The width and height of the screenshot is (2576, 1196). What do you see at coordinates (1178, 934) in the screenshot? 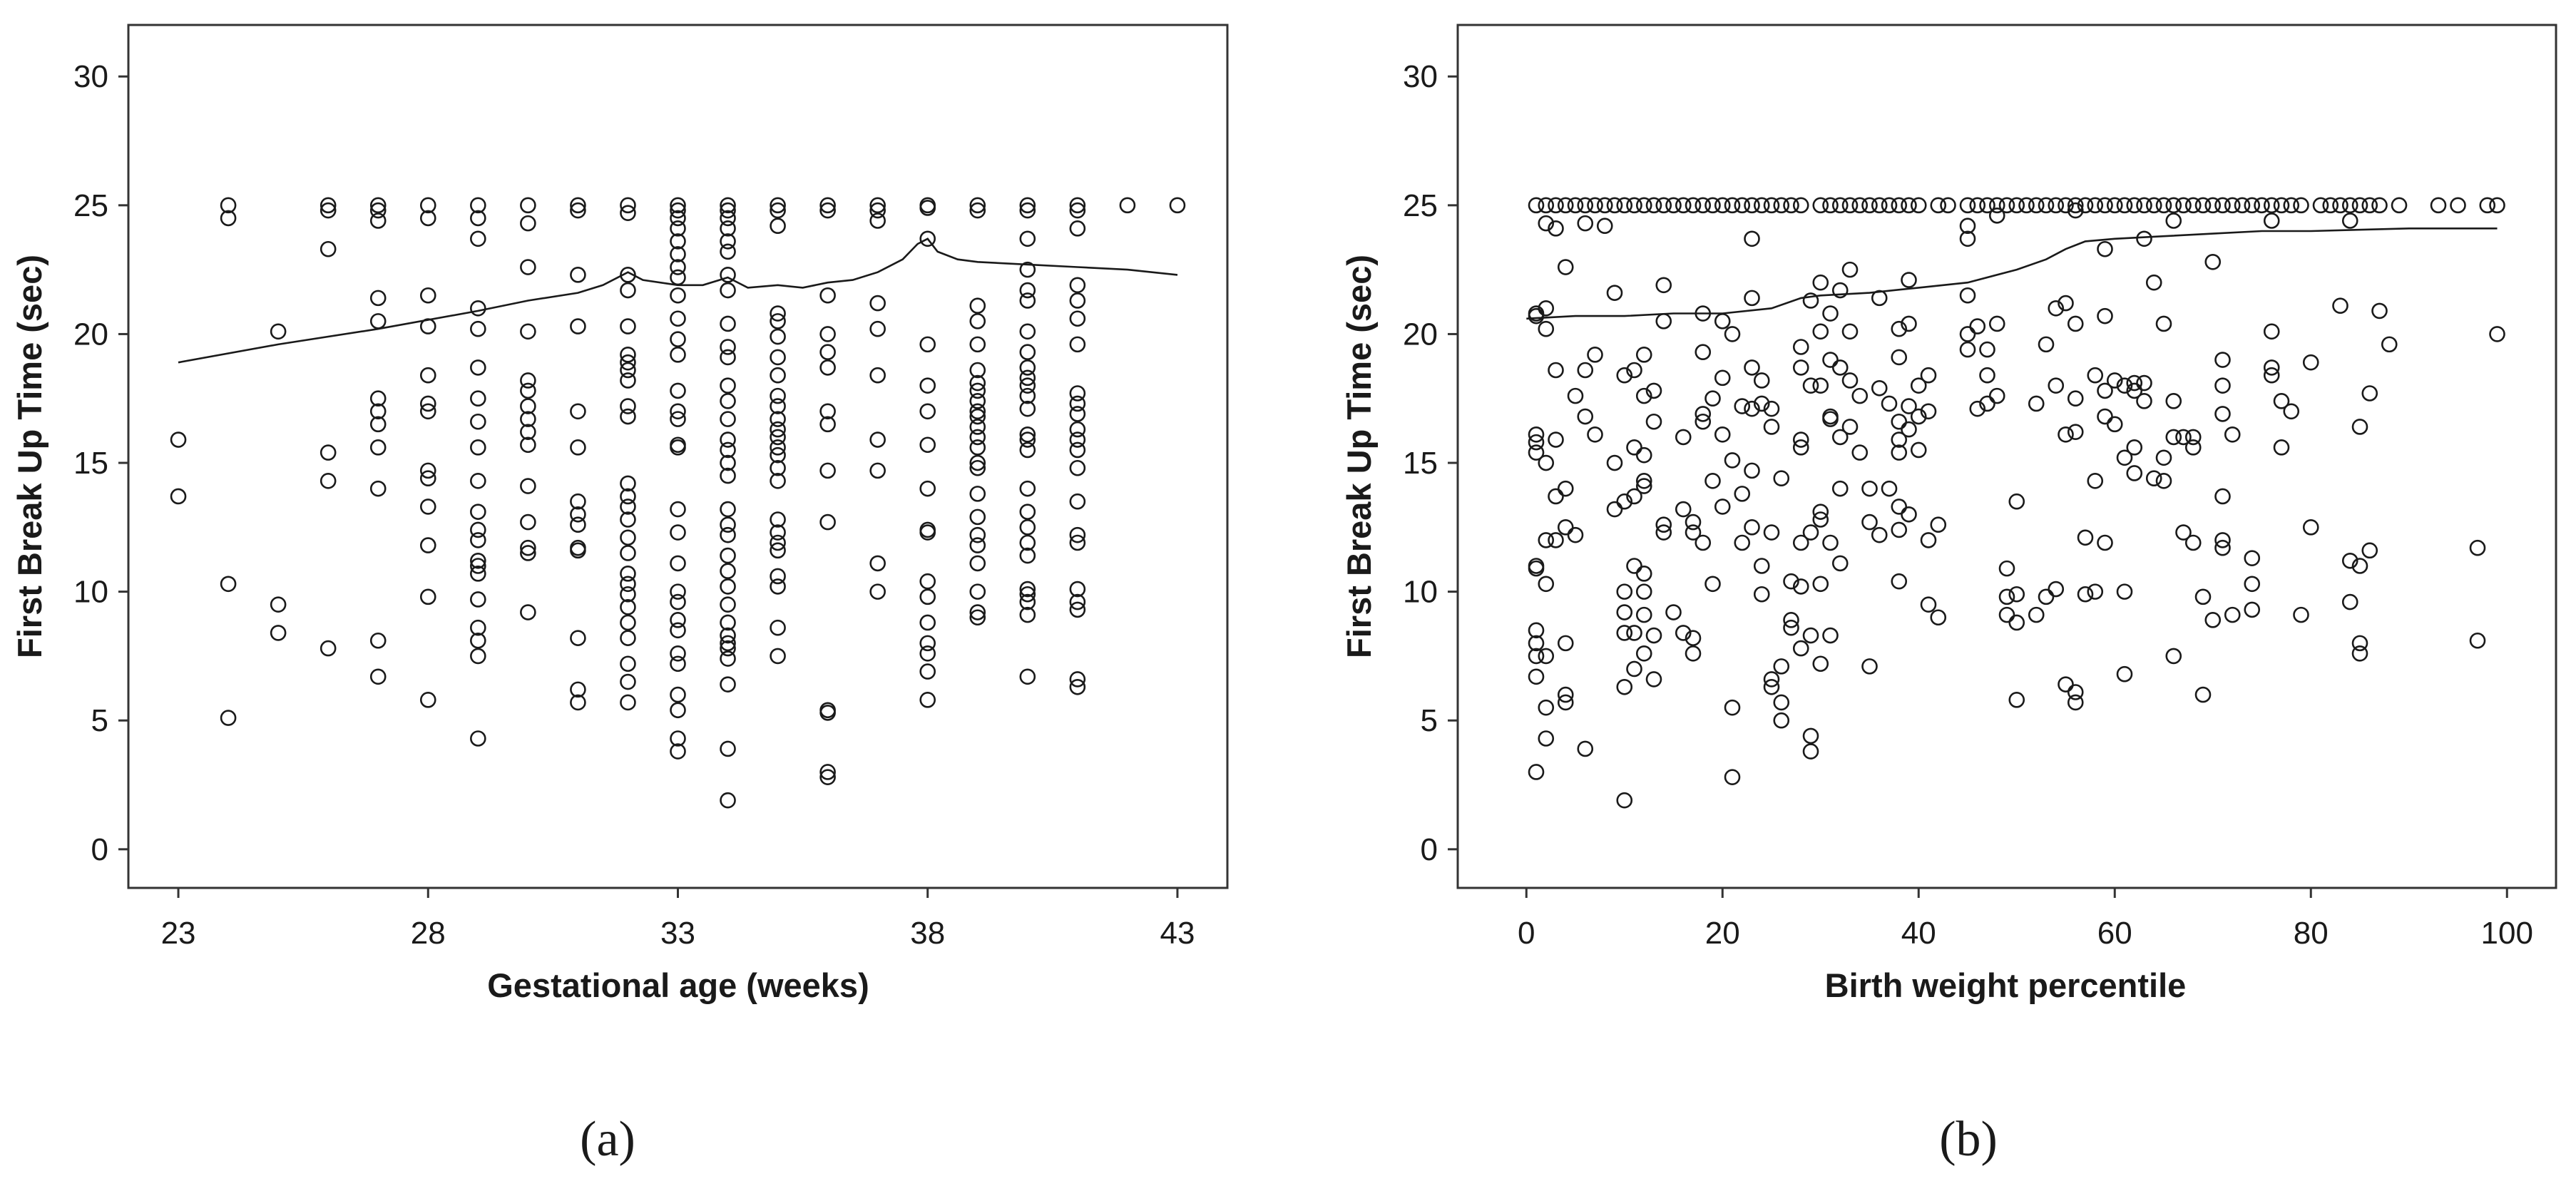
I see `panel-a-x-tick-label: 43` at bounding box center [1178, 934].